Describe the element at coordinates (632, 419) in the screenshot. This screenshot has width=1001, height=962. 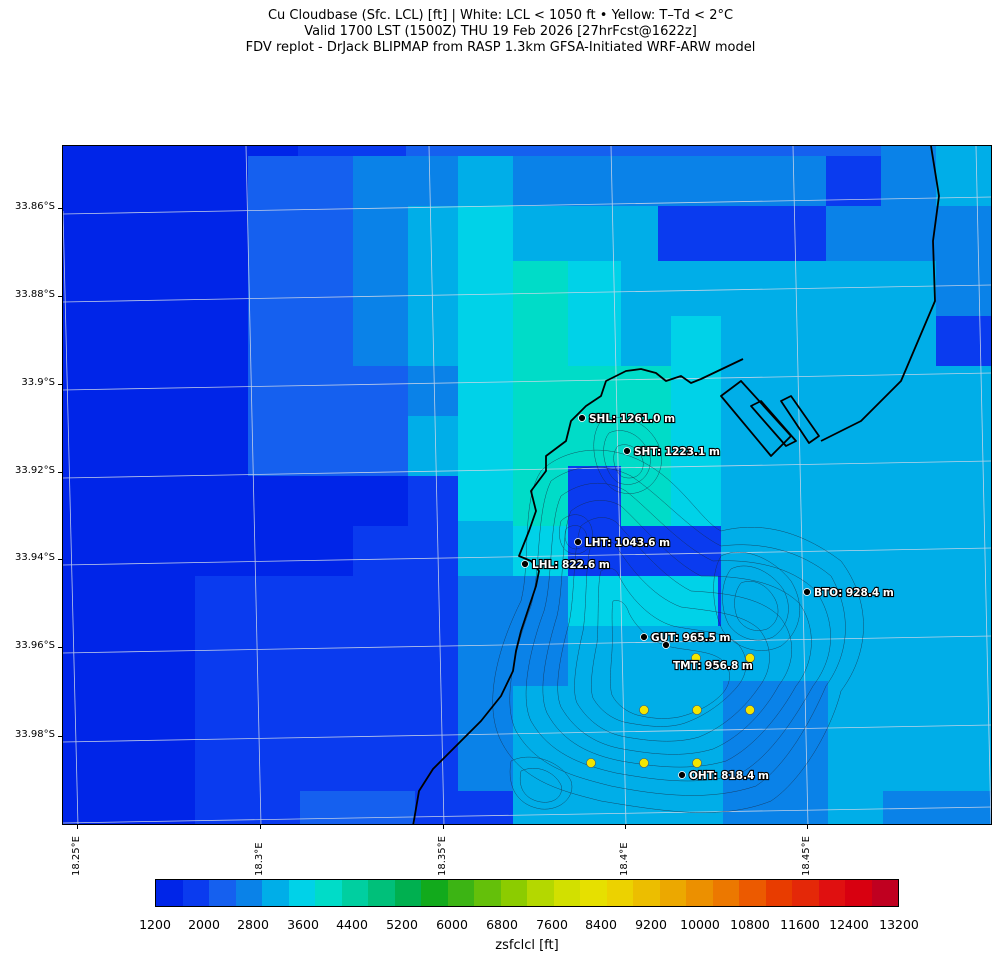
I see `station-label-shl: SHL: 1261.0 m` at that location.